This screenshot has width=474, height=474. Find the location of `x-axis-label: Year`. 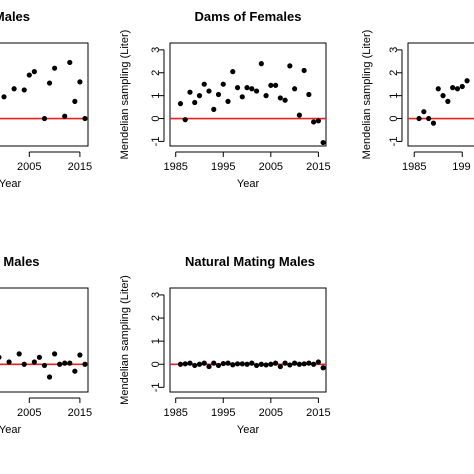

x-axis-label: Year is located at coordinates (248, 184).